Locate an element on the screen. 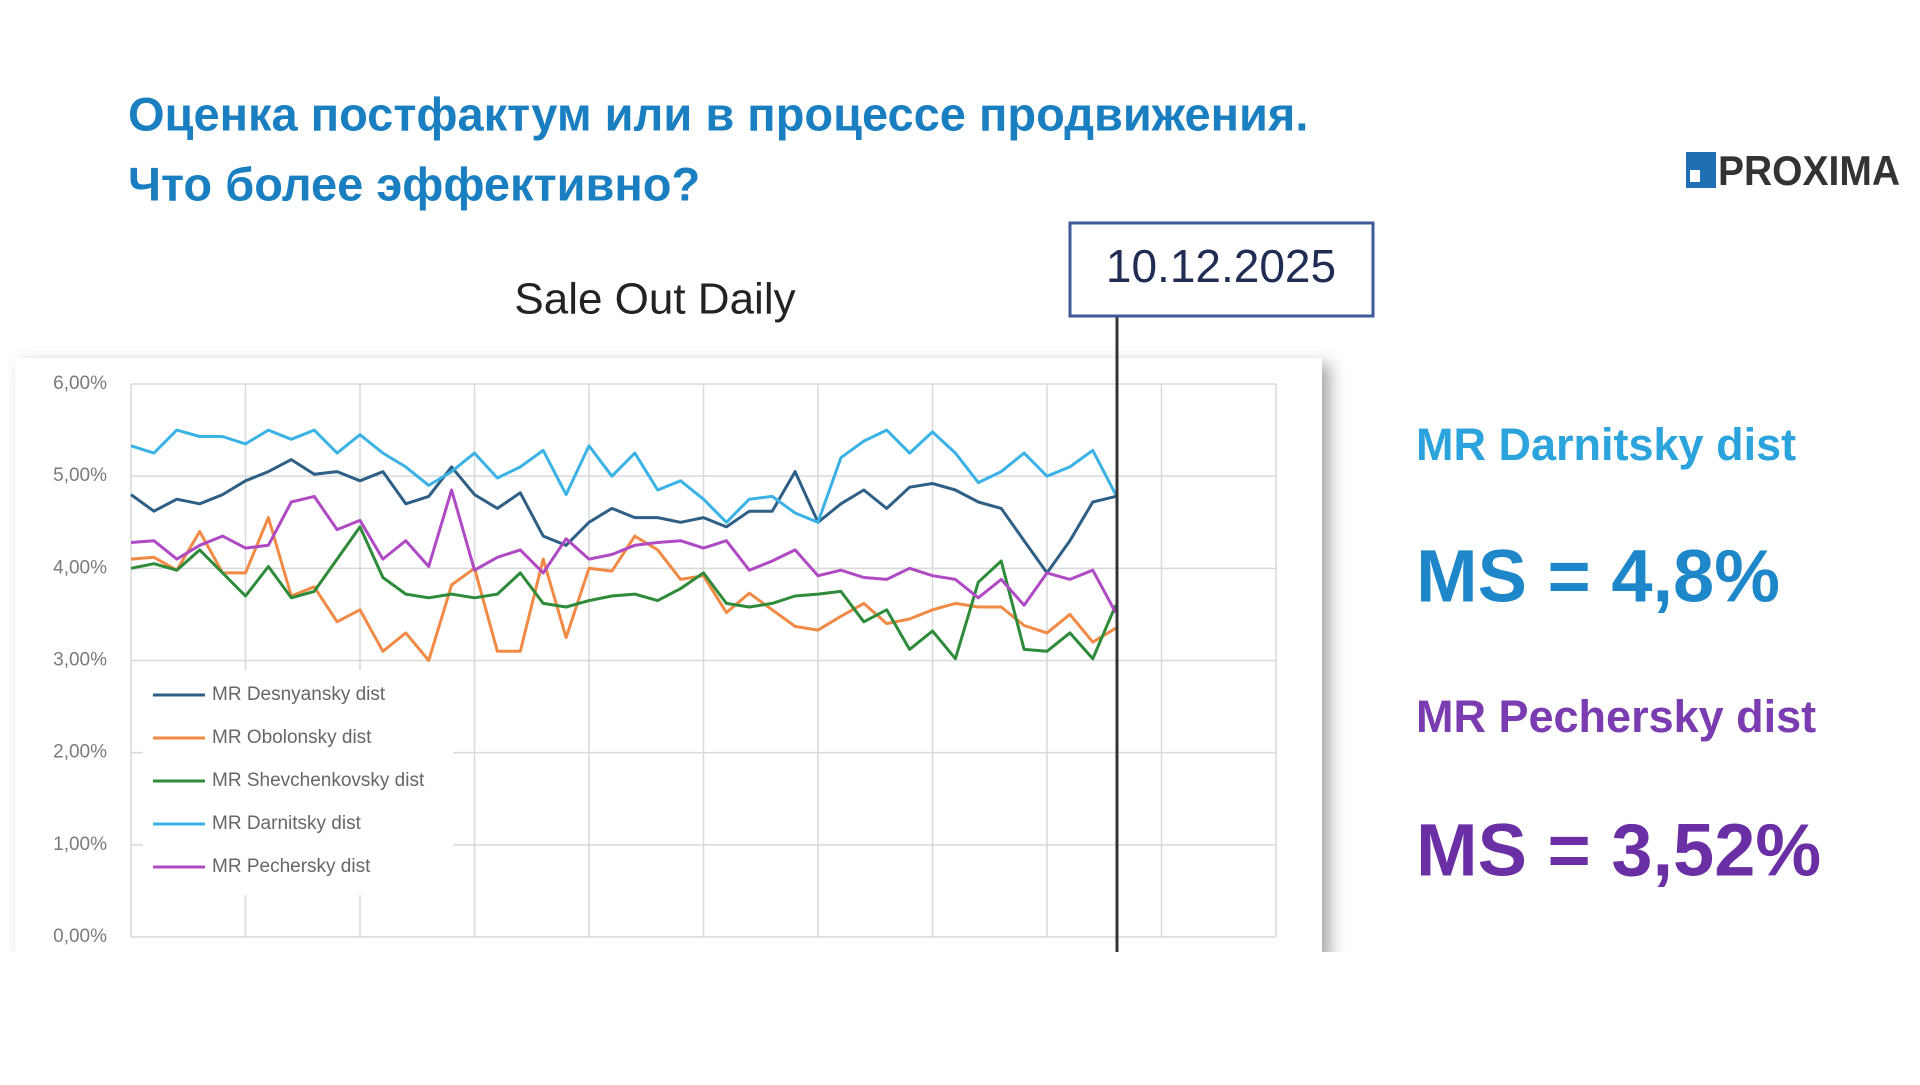 This screenshot has height=1085, width=1920. y-tick-label: 1,00% is located at coordinates (80, 844).